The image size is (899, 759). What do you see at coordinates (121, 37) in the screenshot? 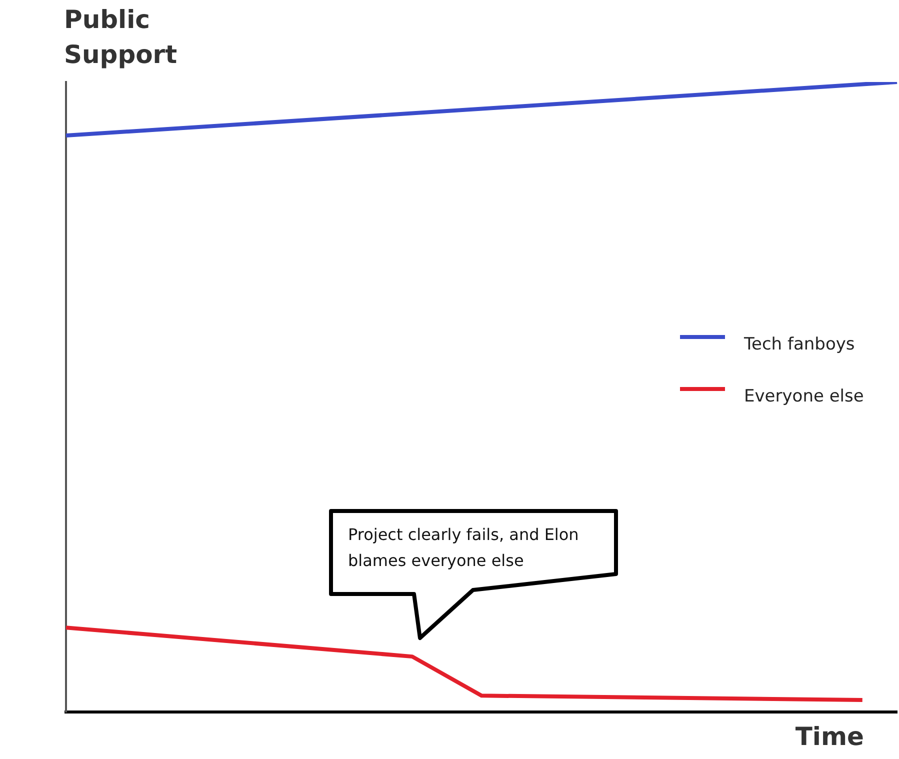
I see `y-axis-title: Public Support` at bounding box center [121, 37].